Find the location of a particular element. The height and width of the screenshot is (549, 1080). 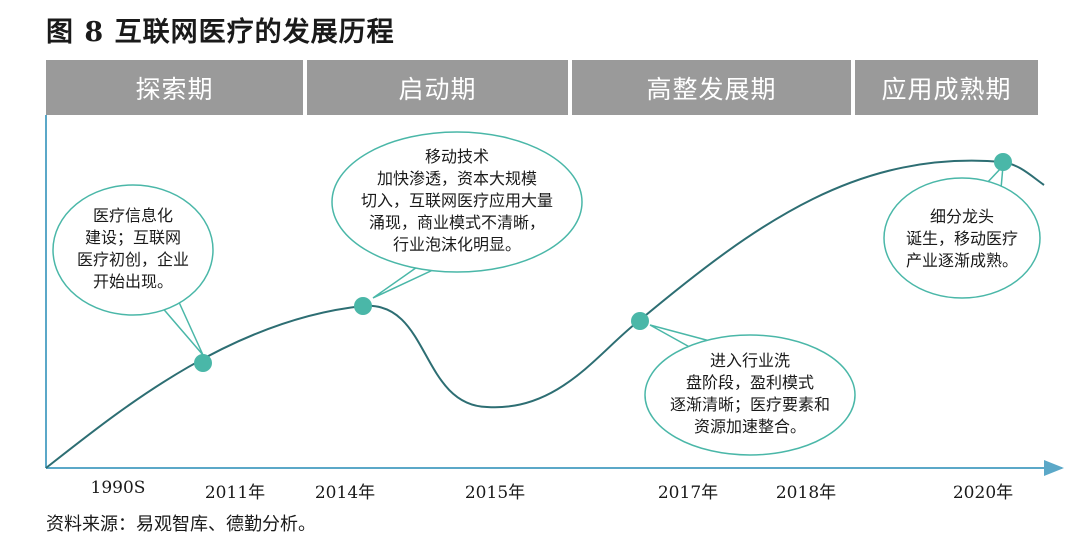

x-label-2020: 2020年 is located at coordinates (983, 493).